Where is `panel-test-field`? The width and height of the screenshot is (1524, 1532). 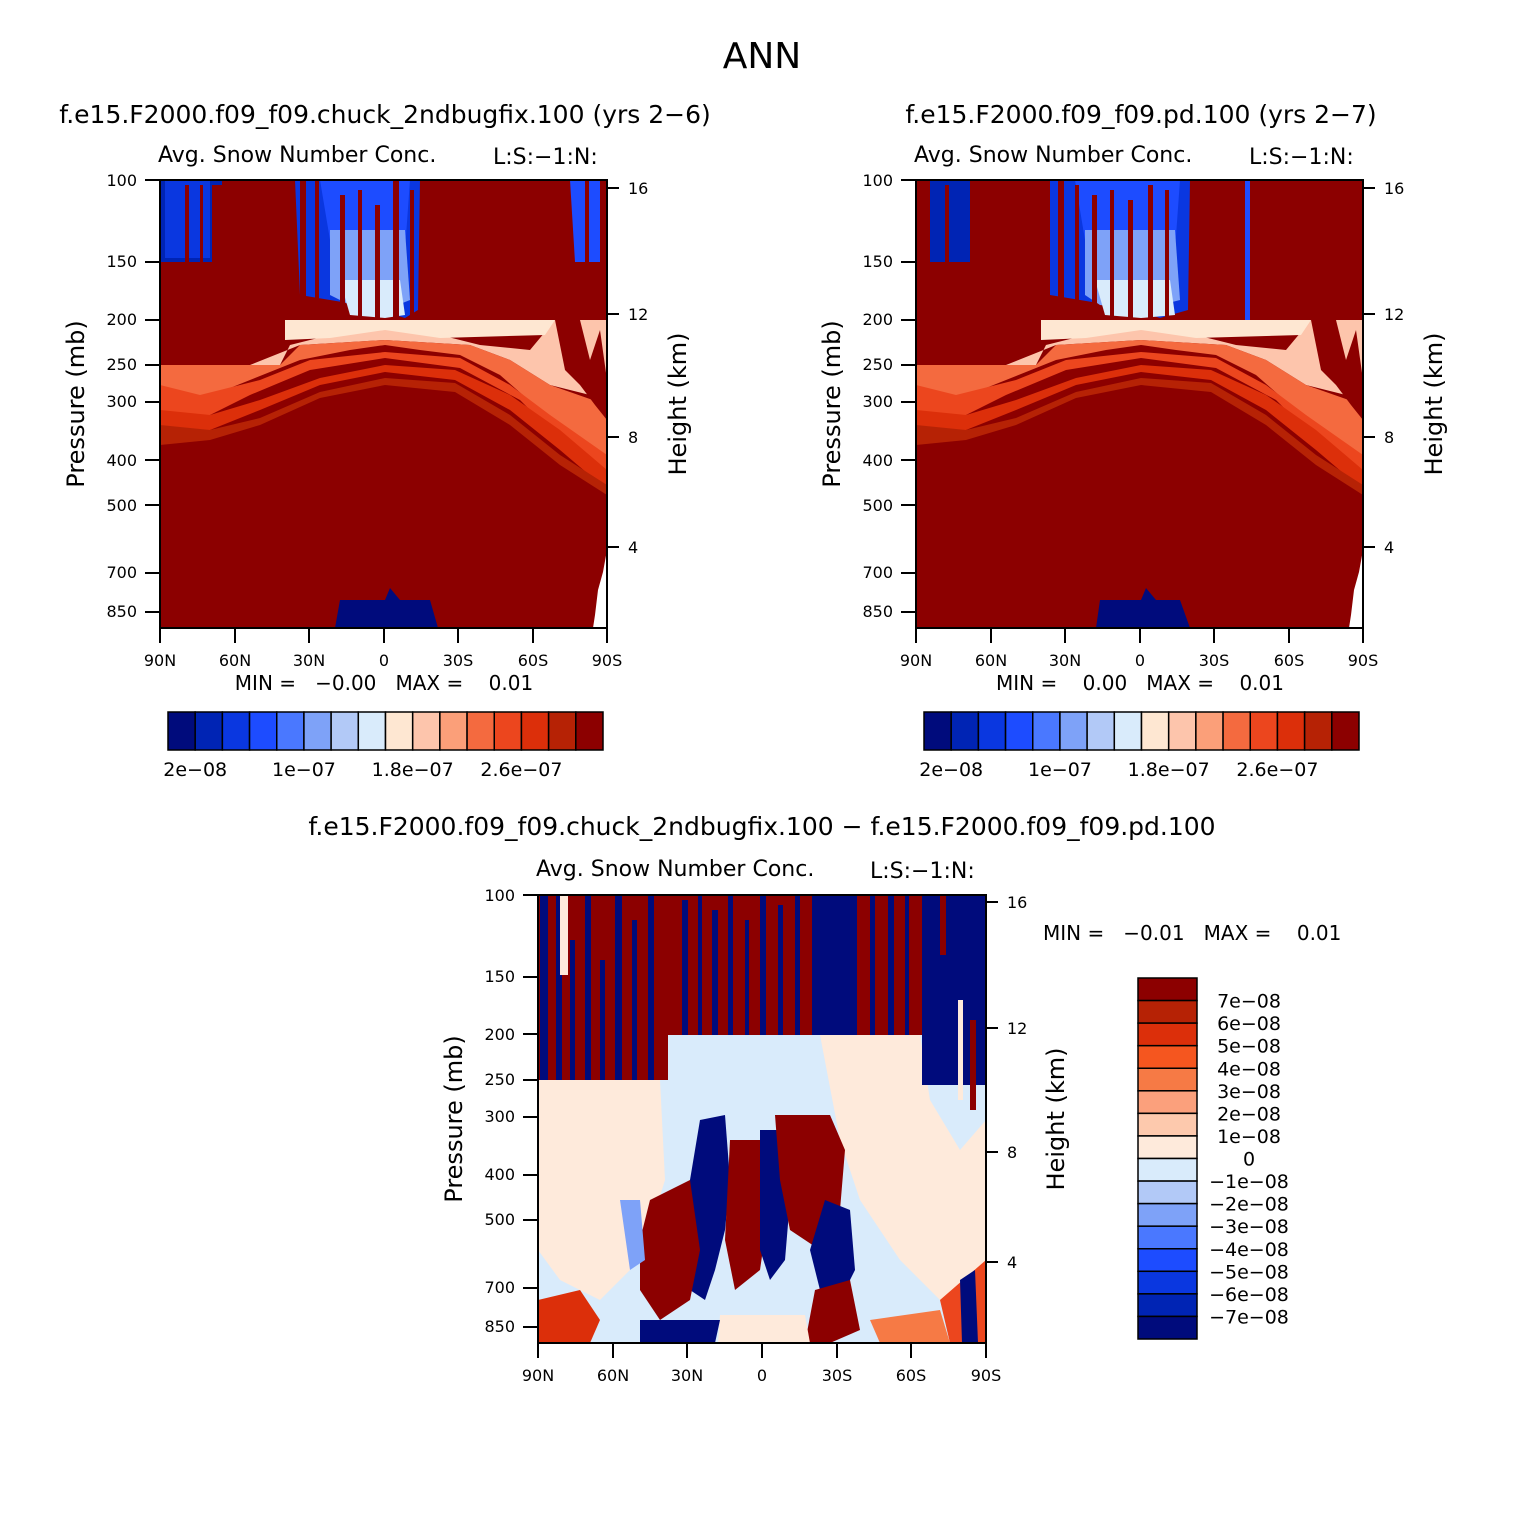 panel-test-field is located at coordinates (383, 404).